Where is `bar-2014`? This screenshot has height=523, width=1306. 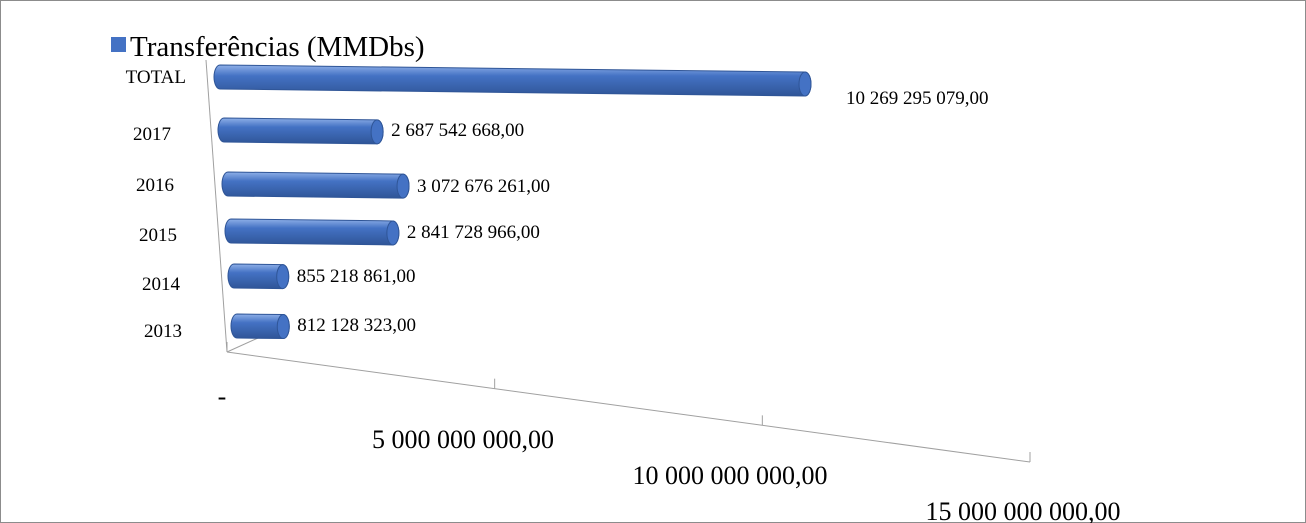
bar-2014 is located at coordinates (258, 276).